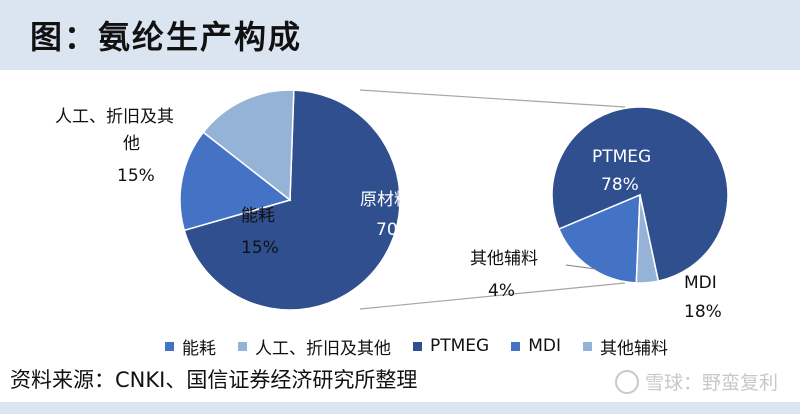  I want to click on legend-swatch-labor, so click(242, 346).